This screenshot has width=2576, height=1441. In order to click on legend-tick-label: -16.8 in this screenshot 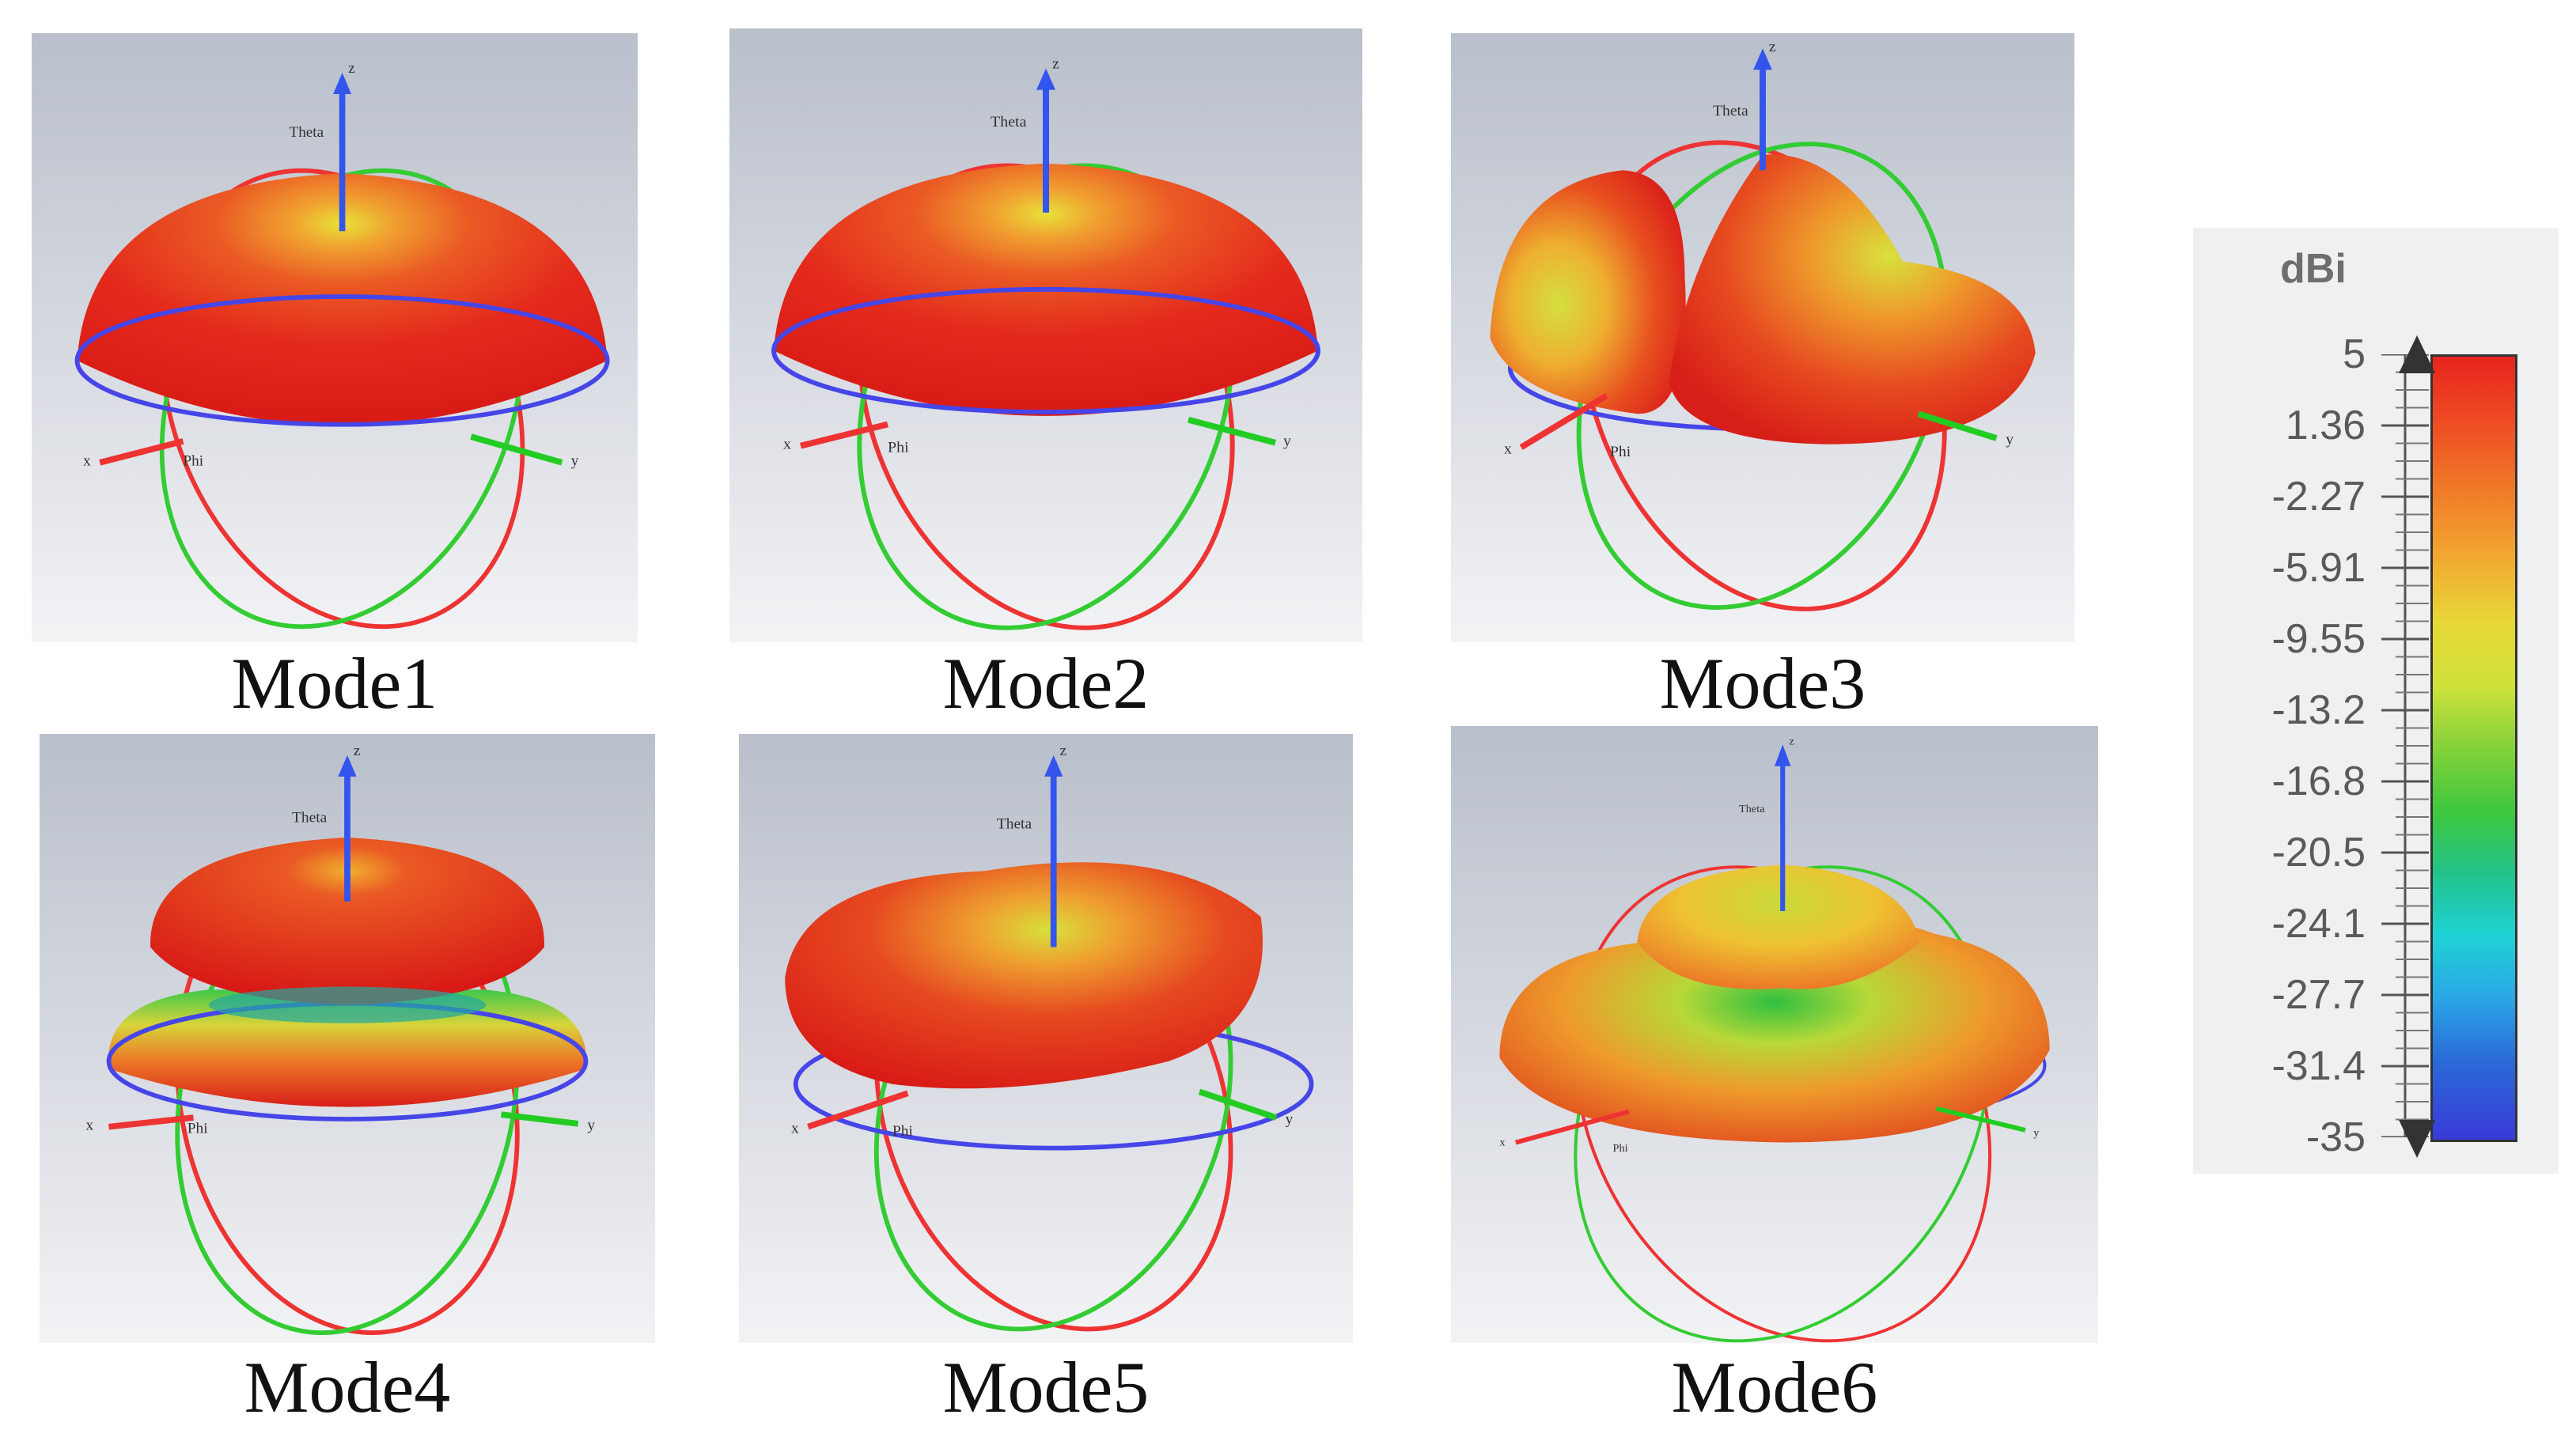, I will do `click(2318, 781)`.